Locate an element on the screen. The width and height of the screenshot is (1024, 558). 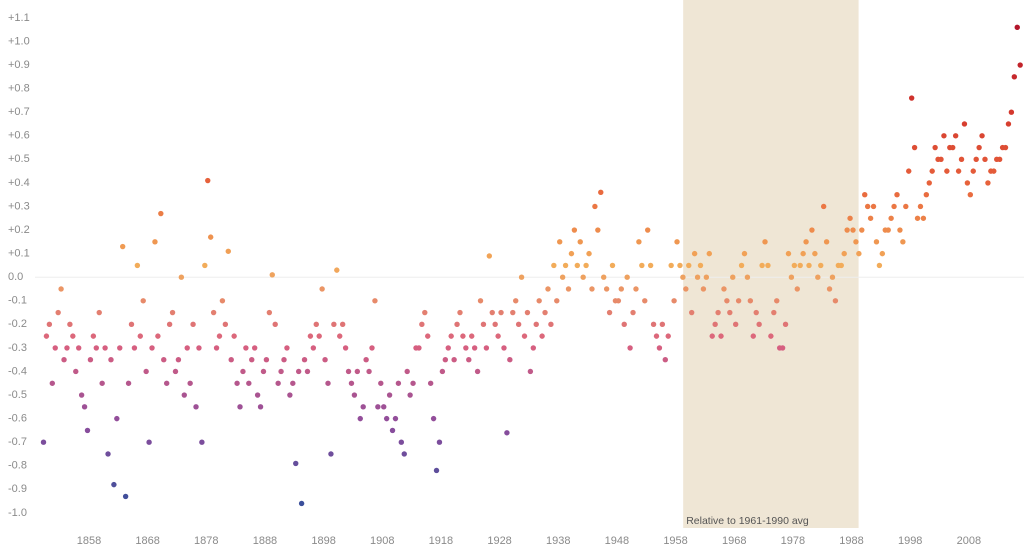
y-tick-label: +0.4 is located at coordinates (19, 183).